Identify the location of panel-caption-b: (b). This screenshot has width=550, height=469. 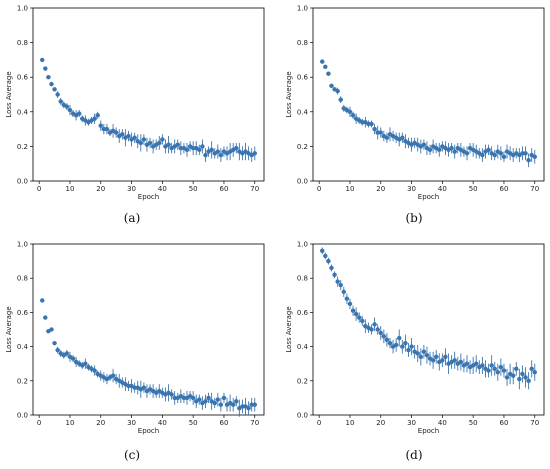
(413, 218).